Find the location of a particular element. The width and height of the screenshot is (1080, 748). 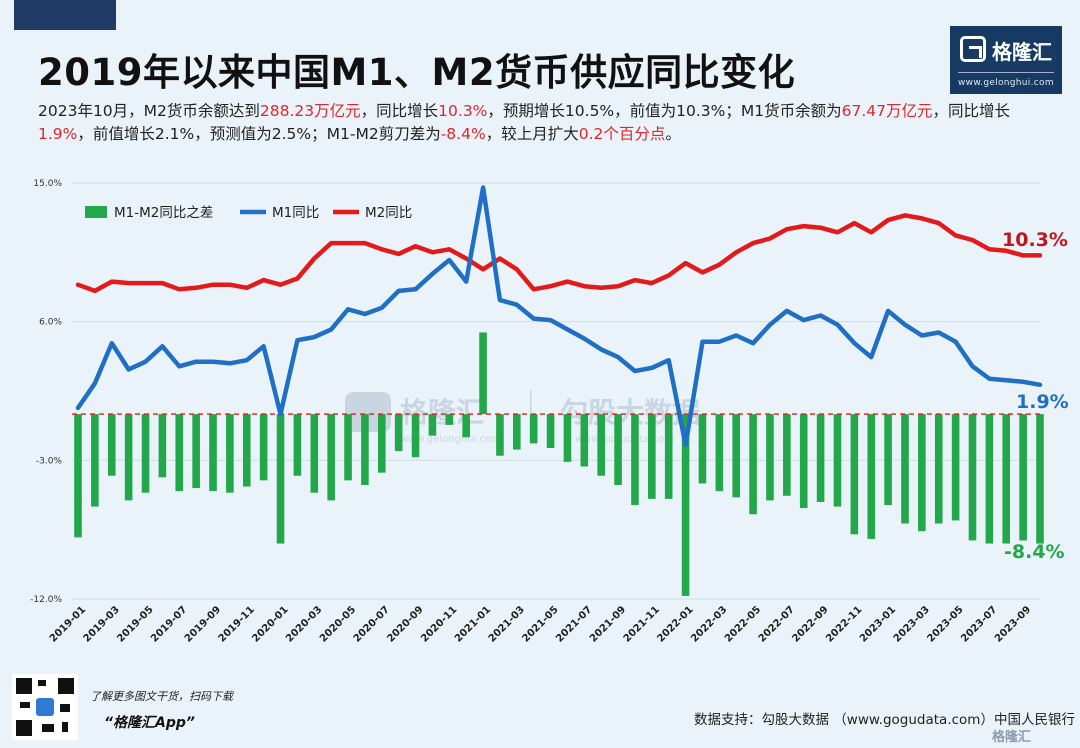

spread-end-label: -8.4% is located at coordinates (1034, 552).